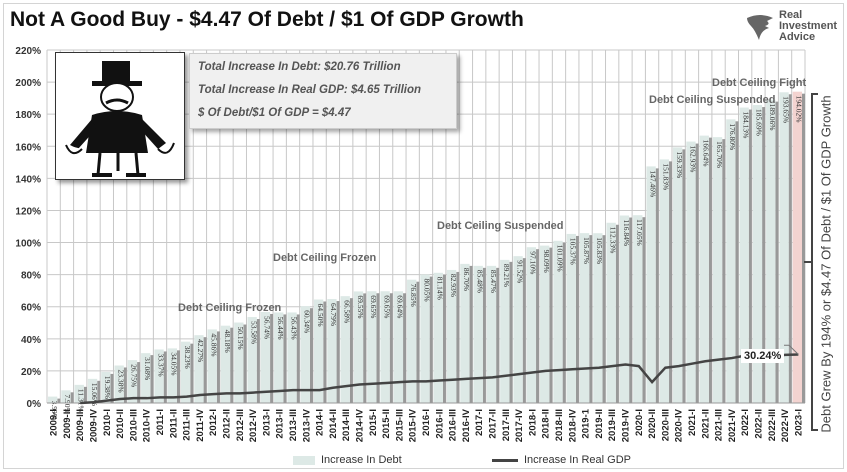 The width and height of the screenshot is (847, 472). What do you see at coordinates (719, 154) in the screenshot?
I see `bar-data-label: 165.70%` at bounding box center [719, 154].